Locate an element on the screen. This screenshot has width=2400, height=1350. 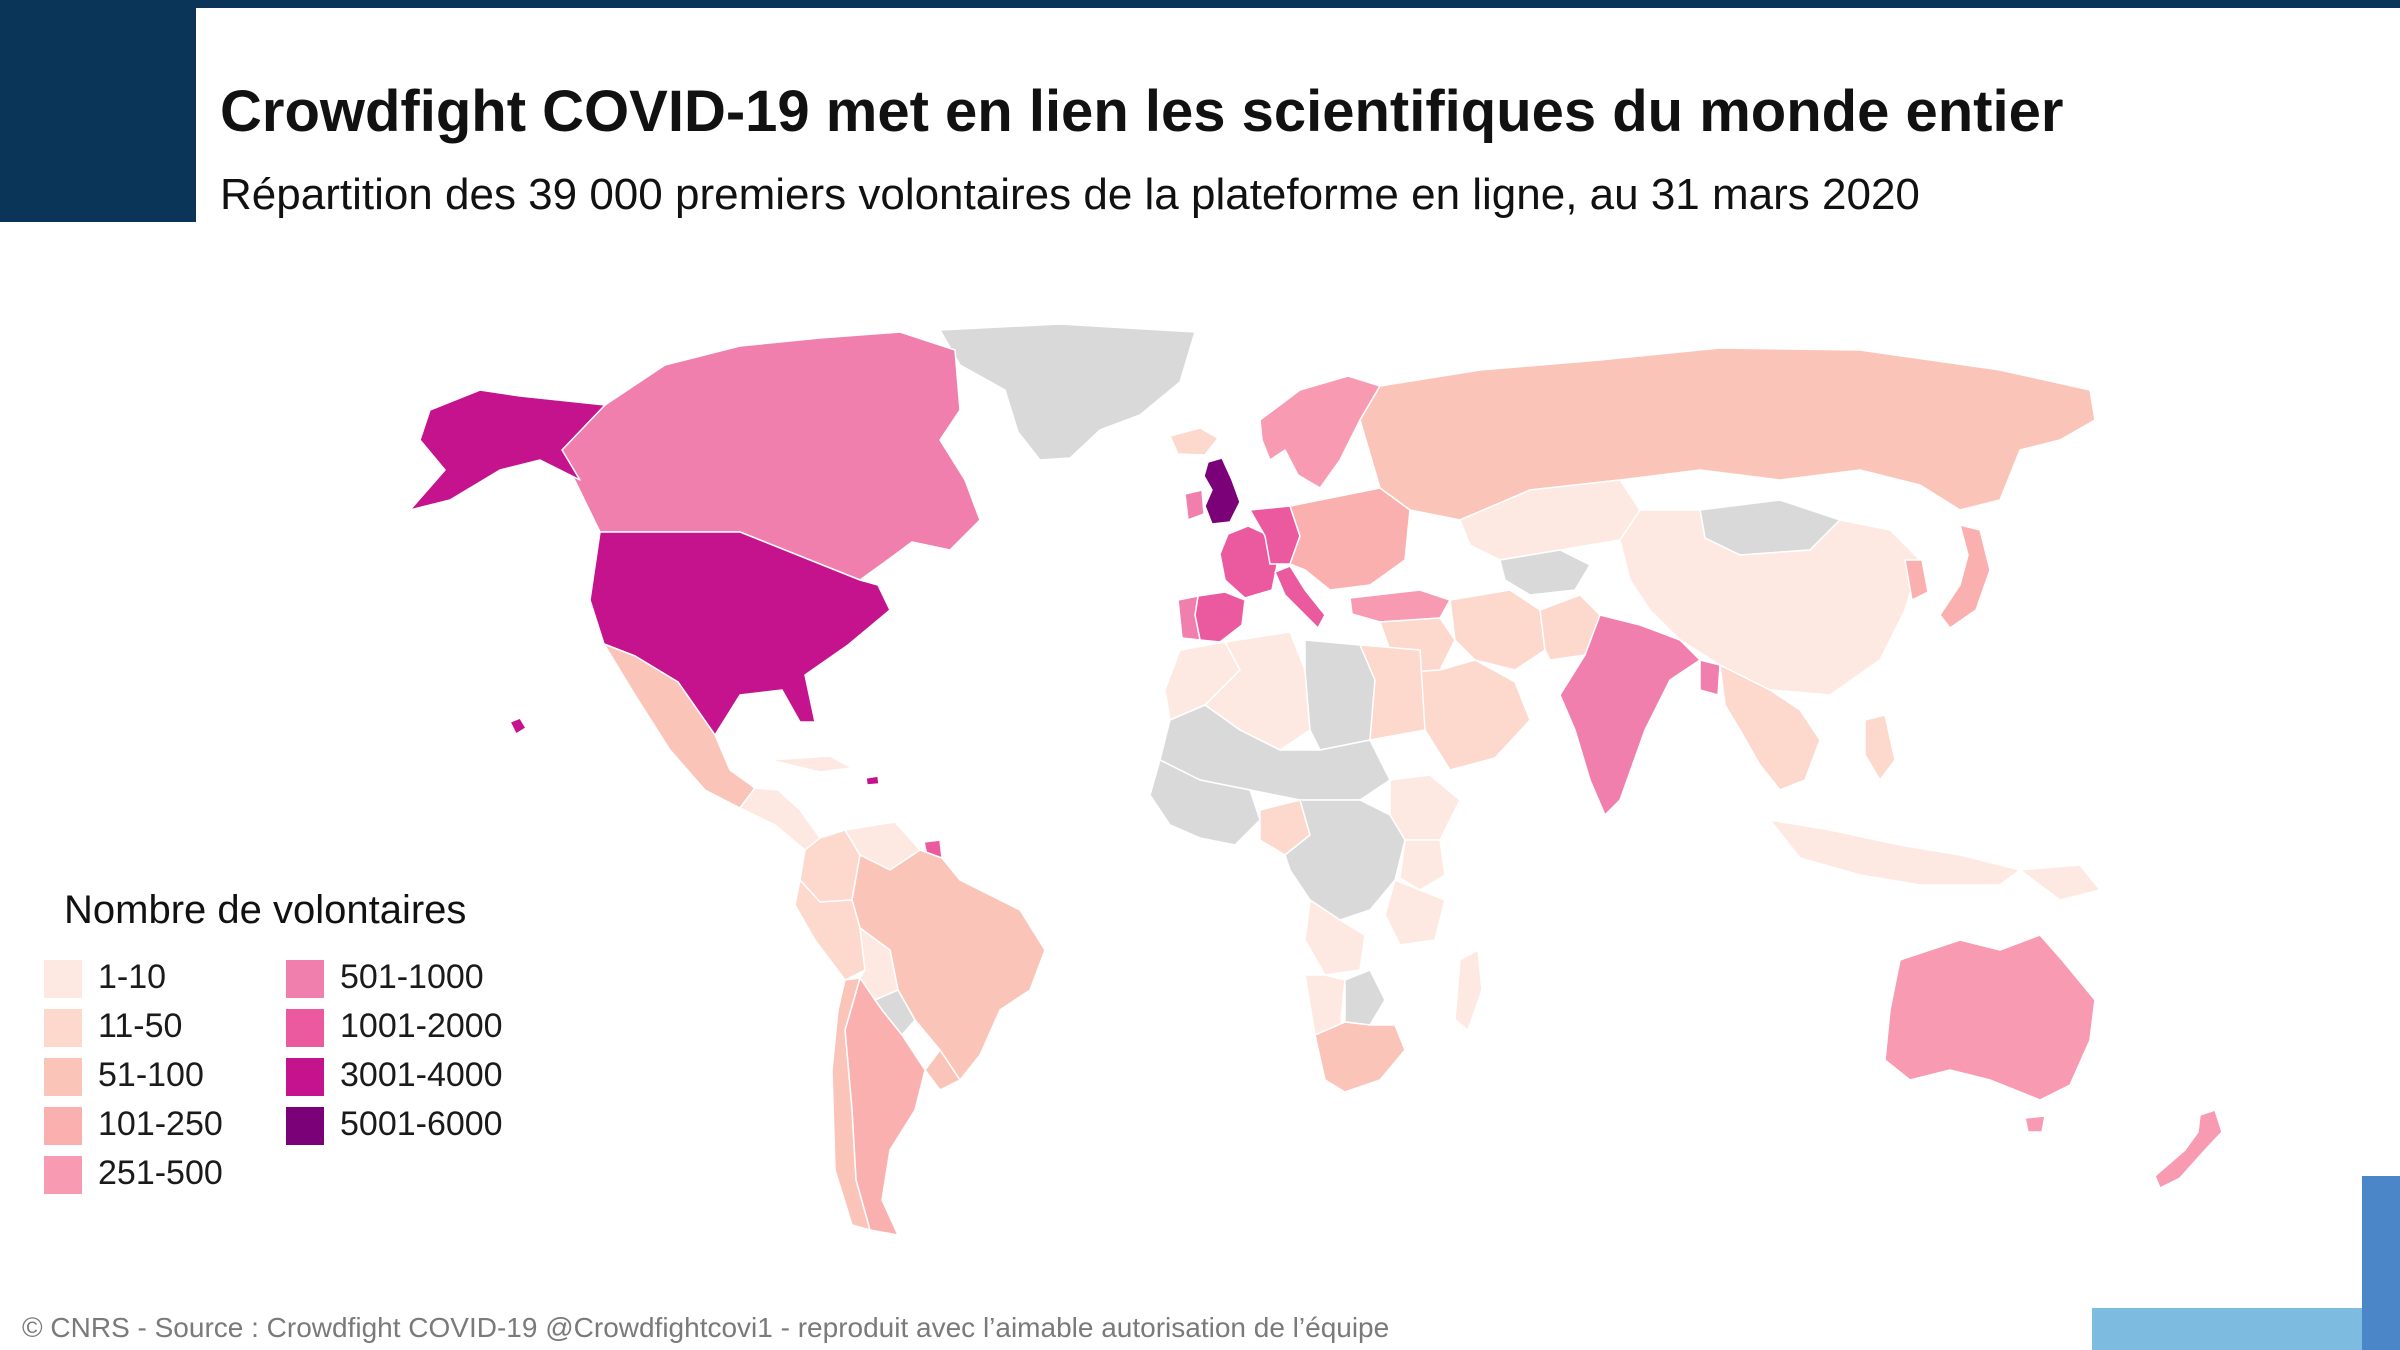
region-southeast-asia is located at coordinates (1770, 727).